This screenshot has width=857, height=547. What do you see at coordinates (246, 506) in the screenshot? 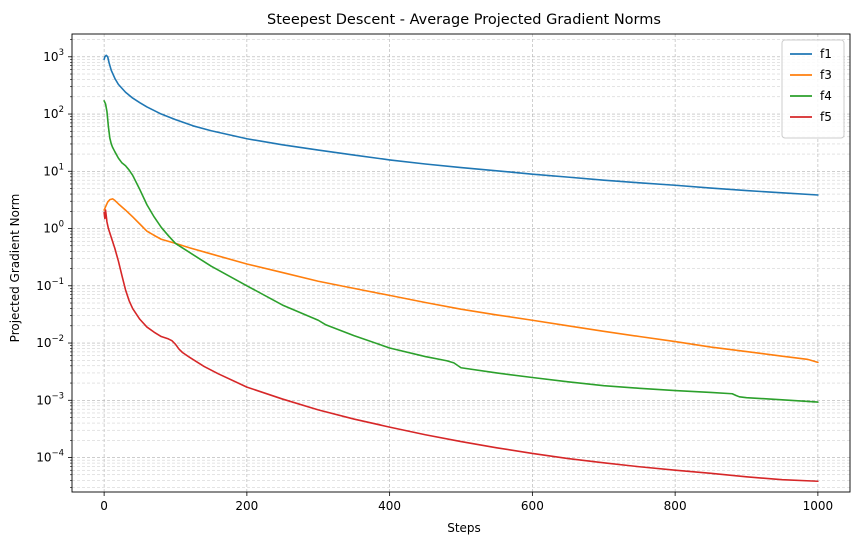
I see `x-tick-label: 200` at bounding box center [246, 506].